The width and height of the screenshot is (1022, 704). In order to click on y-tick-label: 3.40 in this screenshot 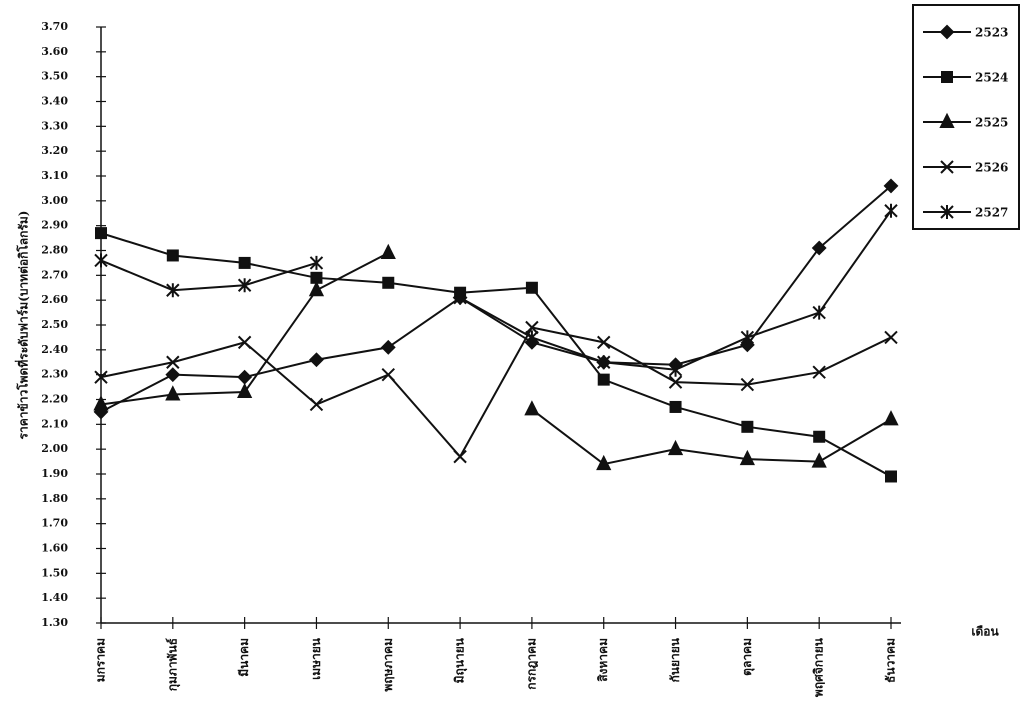, I will do `click(54, 101)`.